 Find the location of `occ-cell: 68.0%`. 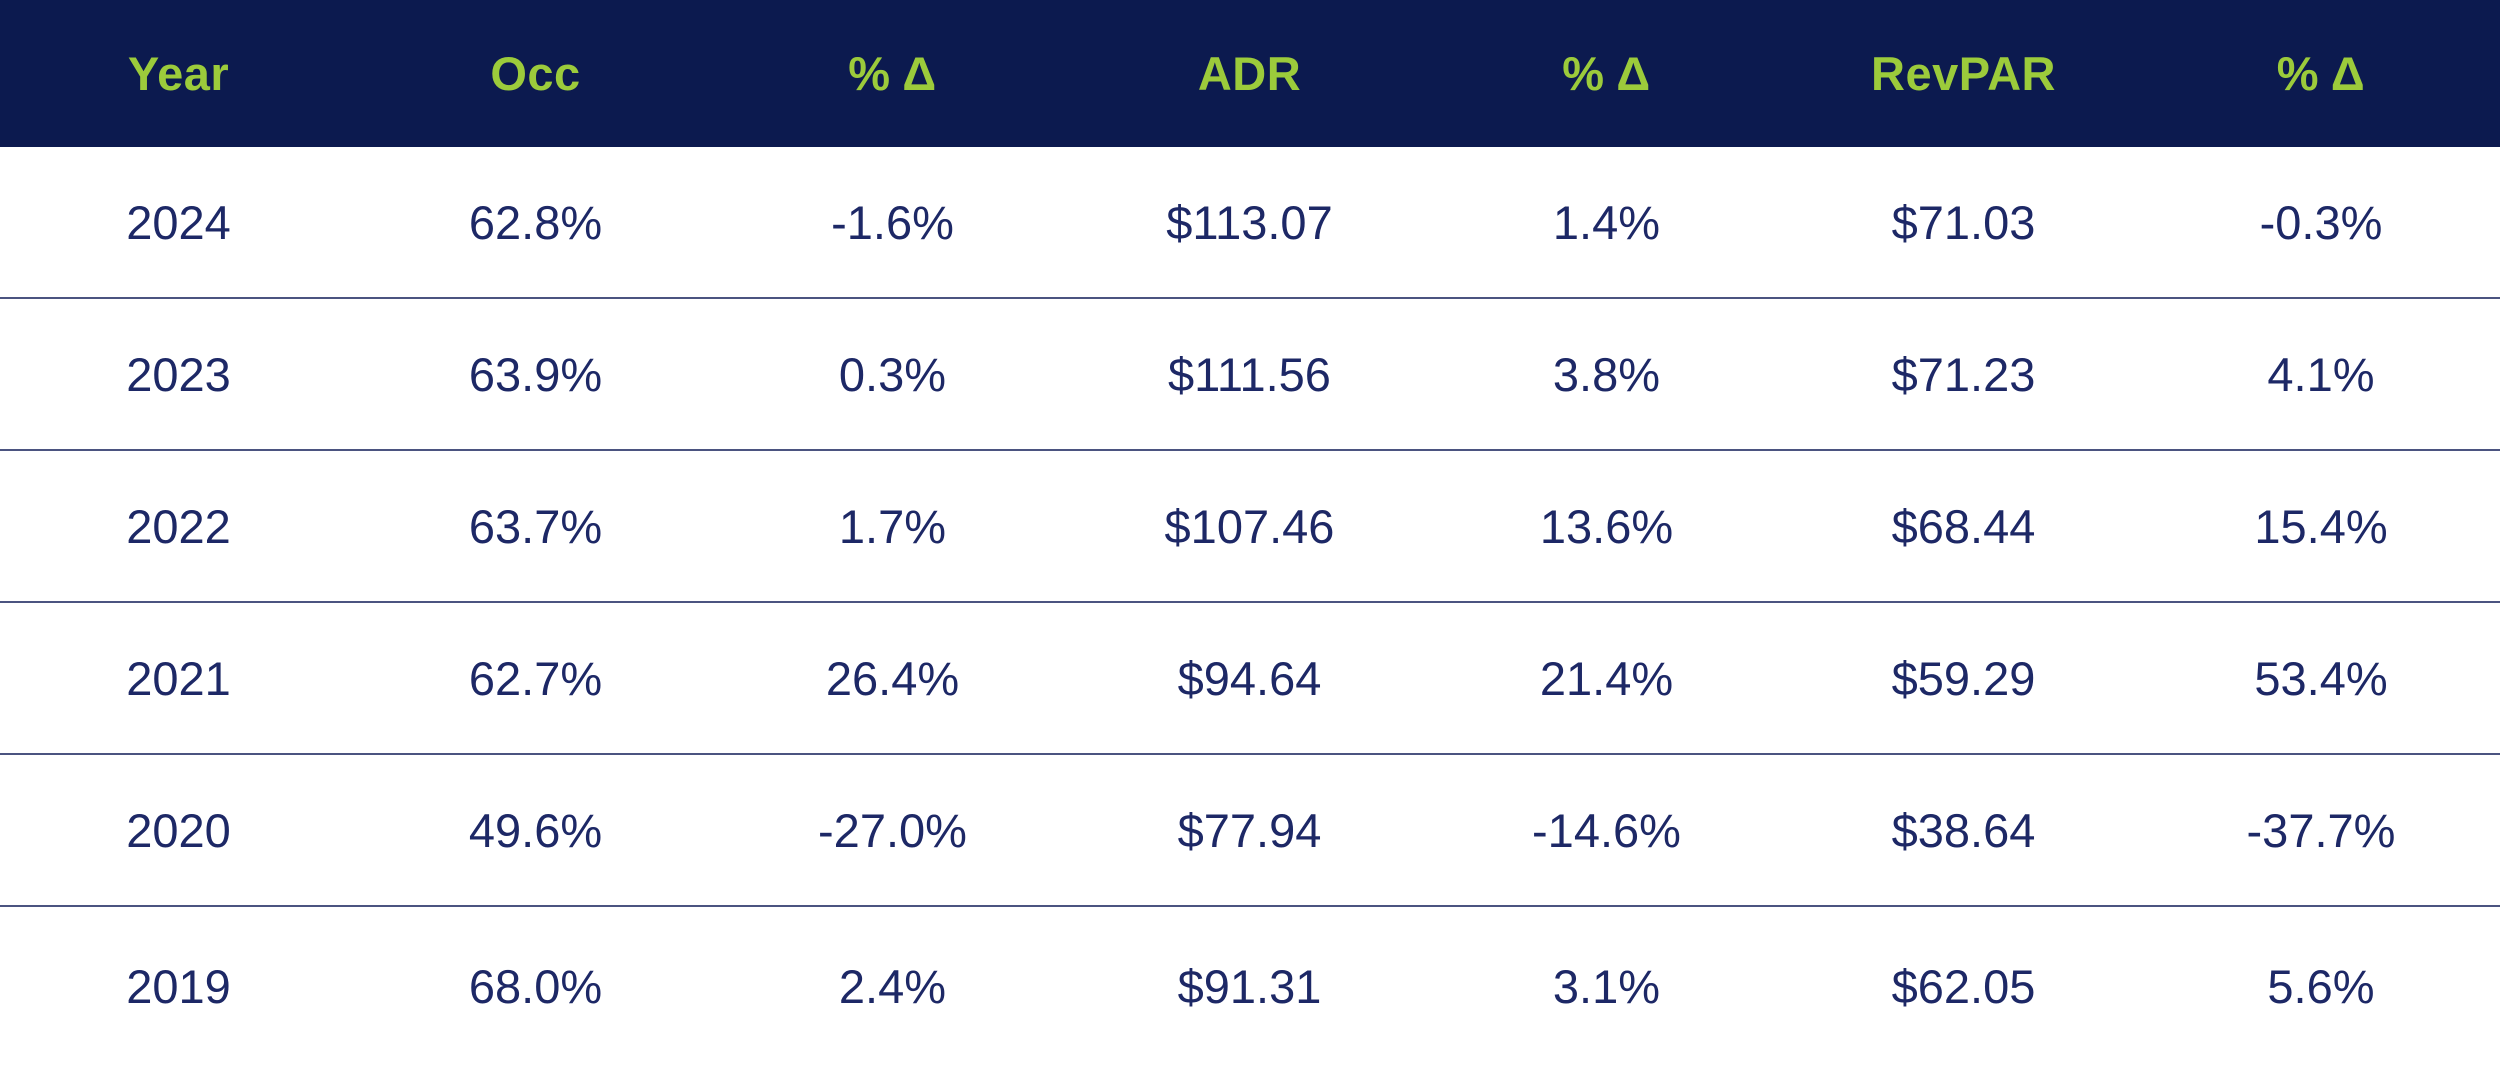

occ-cell: 68.0% is located at coordinates (535, 986).